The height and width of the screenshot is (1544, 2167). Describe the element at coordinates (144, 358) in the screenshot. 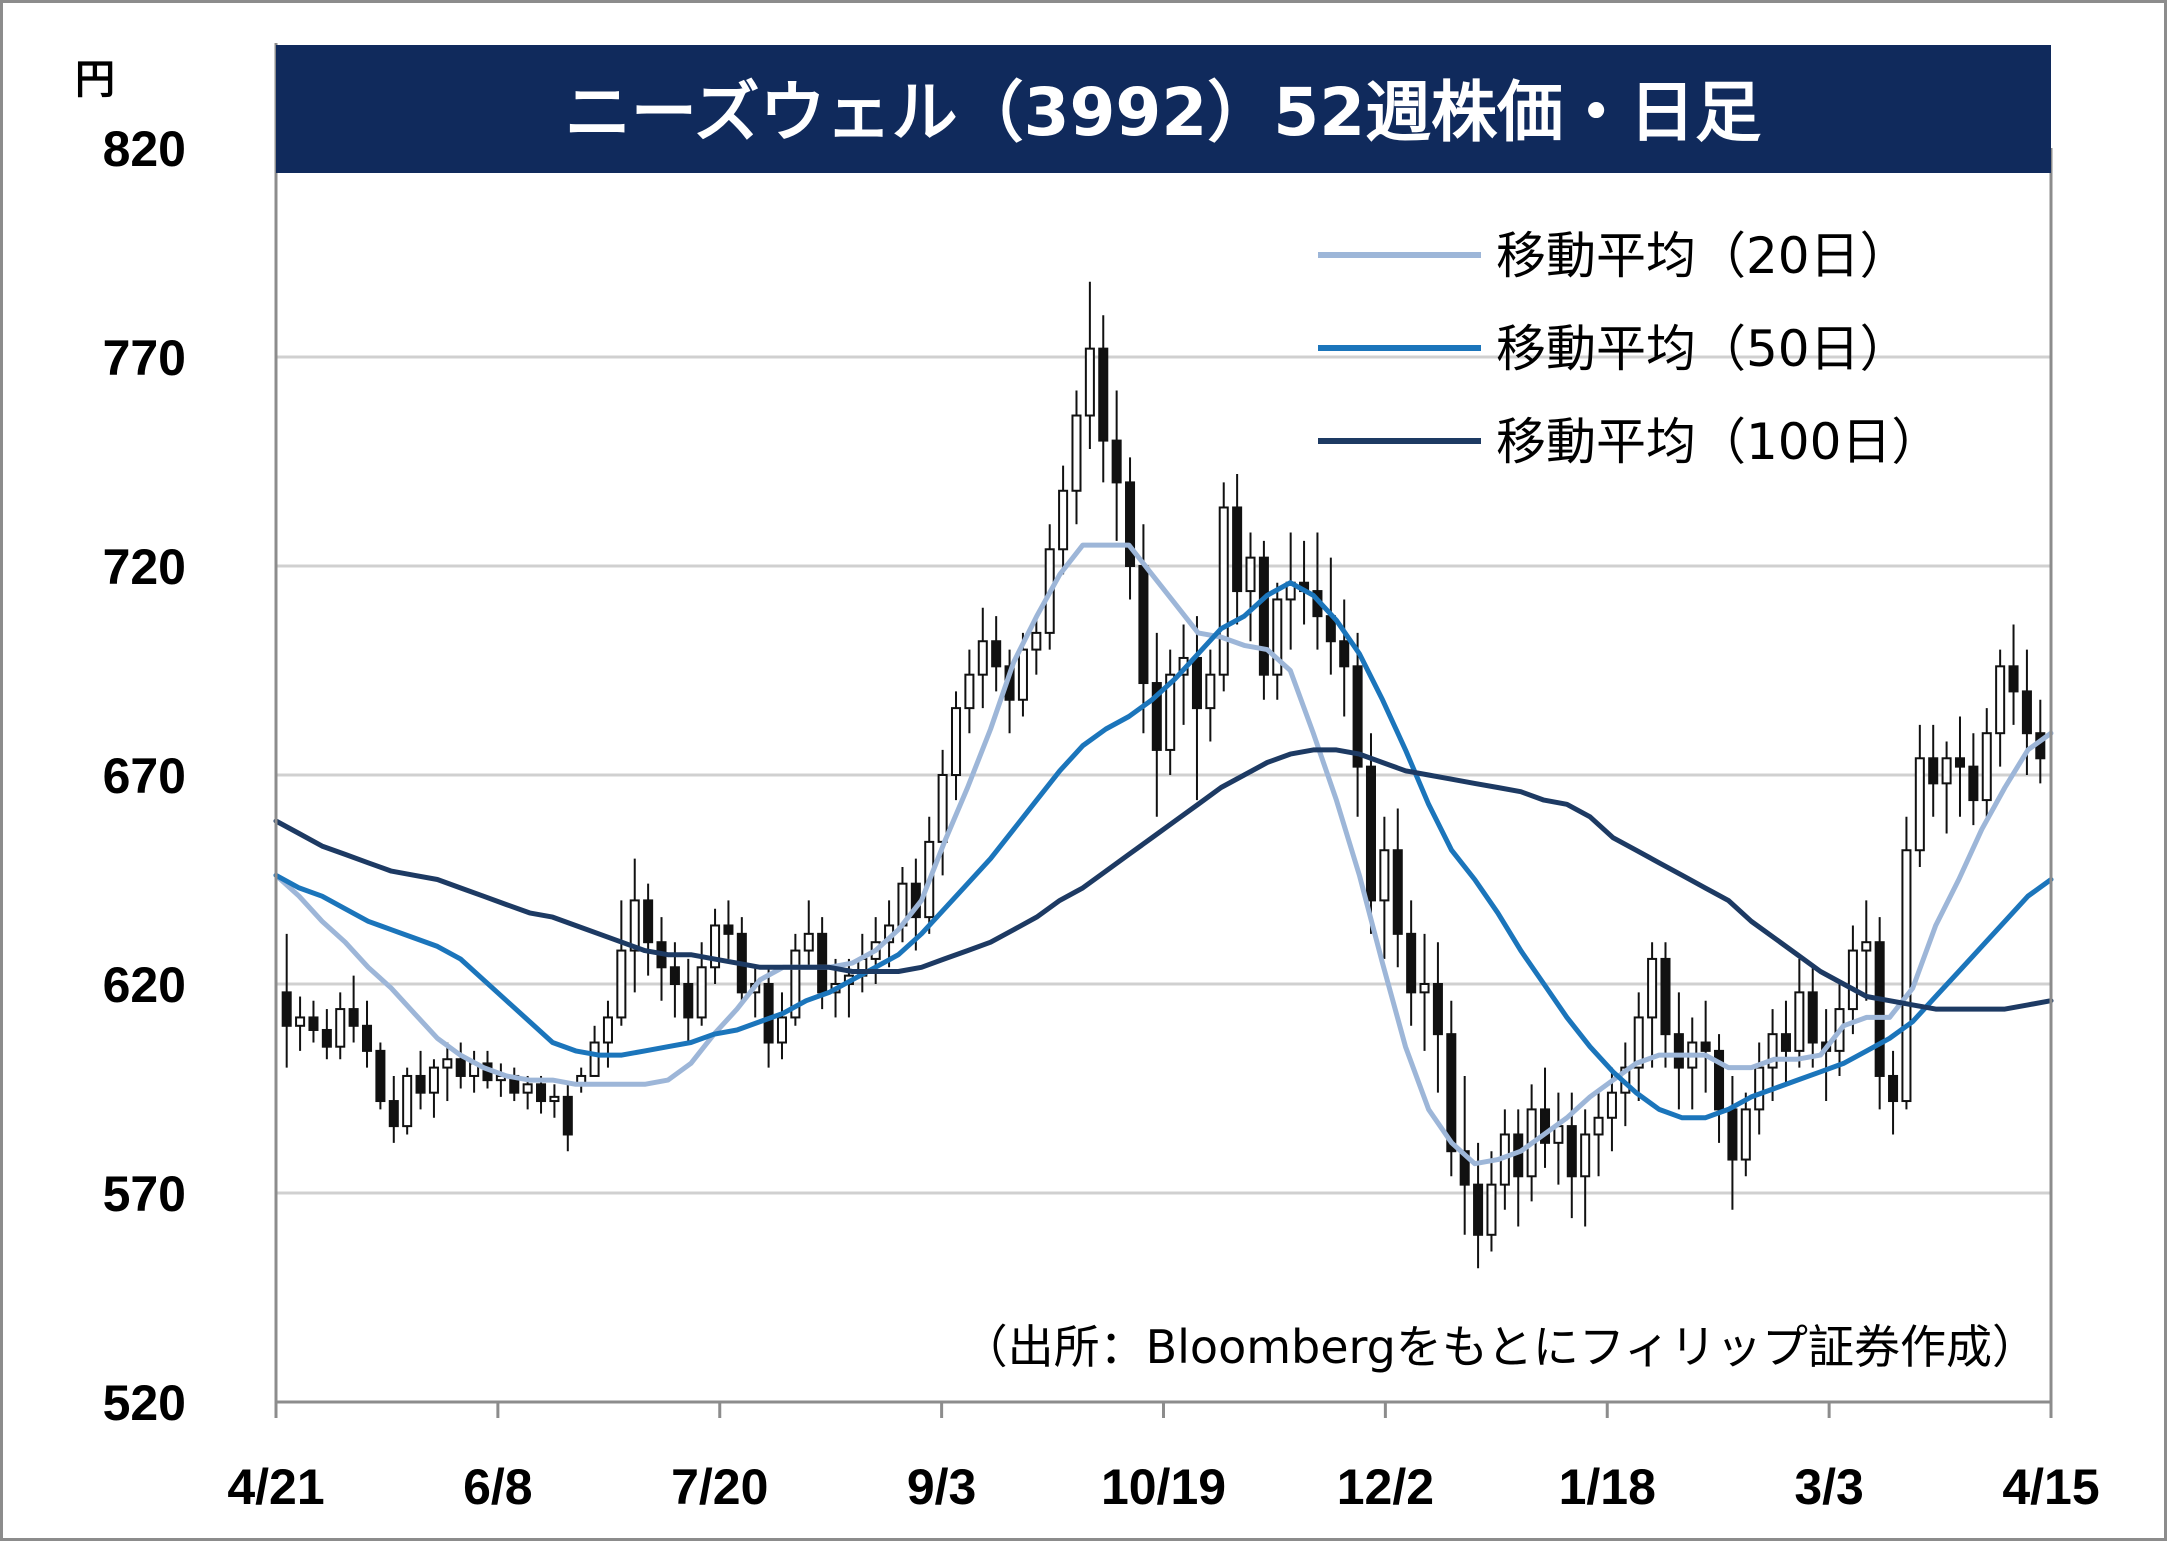

I see `y-tick-label: 770` at that location.